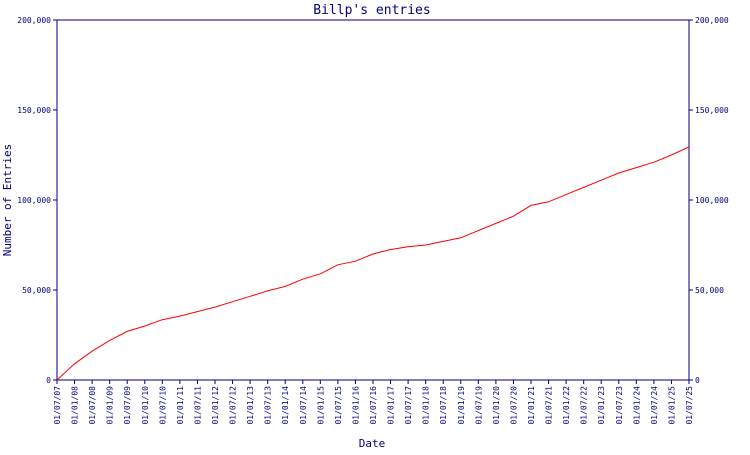 Image resolution: width=750 pixels, height=455 pixels. Describe the element at coordinates (549, 405) in the screenshot. I see `x-tick-label: 01/07/21` at that location.